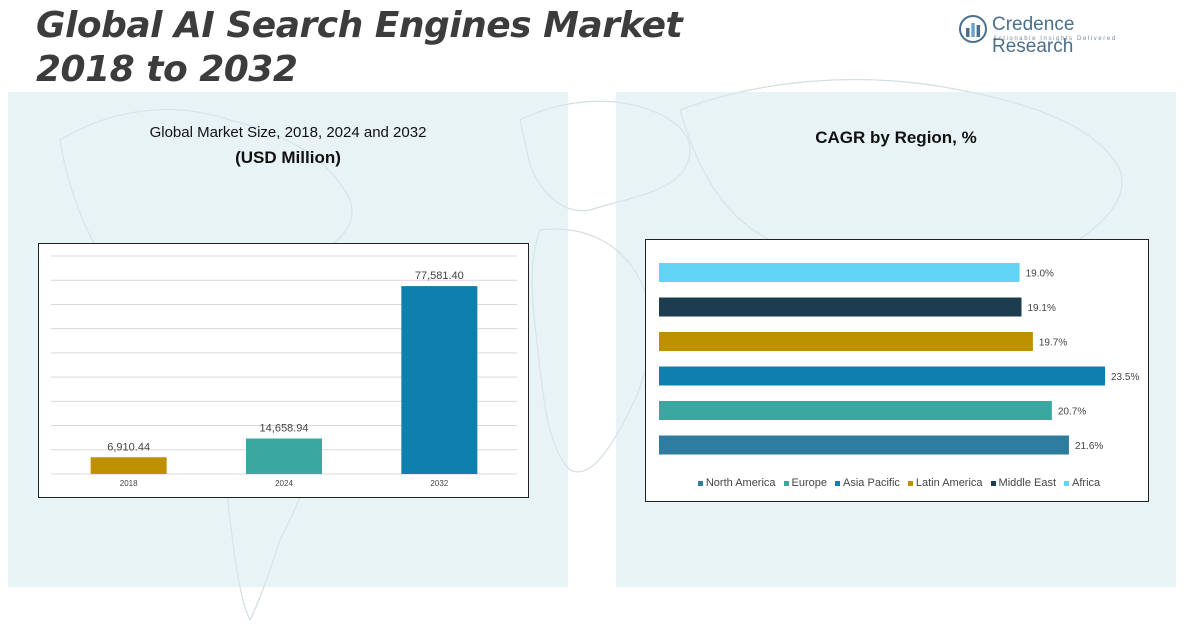  I want to click on legend-label: North America, so click(740, 483).